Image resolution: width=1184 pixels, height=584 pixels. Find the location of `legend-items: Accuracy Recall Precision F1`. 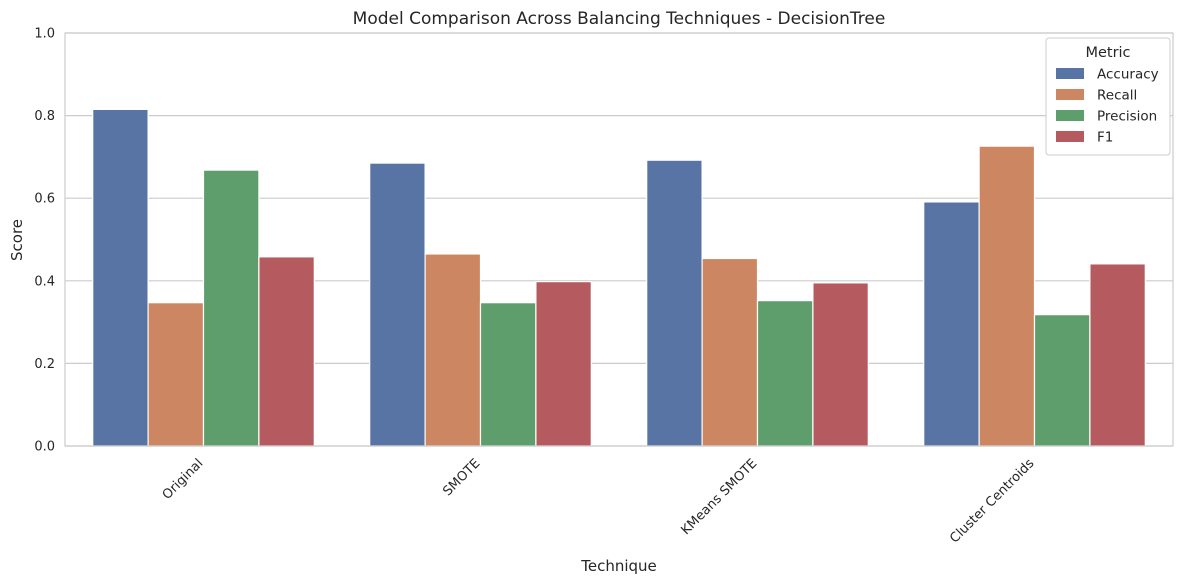

legend-items: Accuracy Recall Precision F1 is located at coordinates (1107, 106).